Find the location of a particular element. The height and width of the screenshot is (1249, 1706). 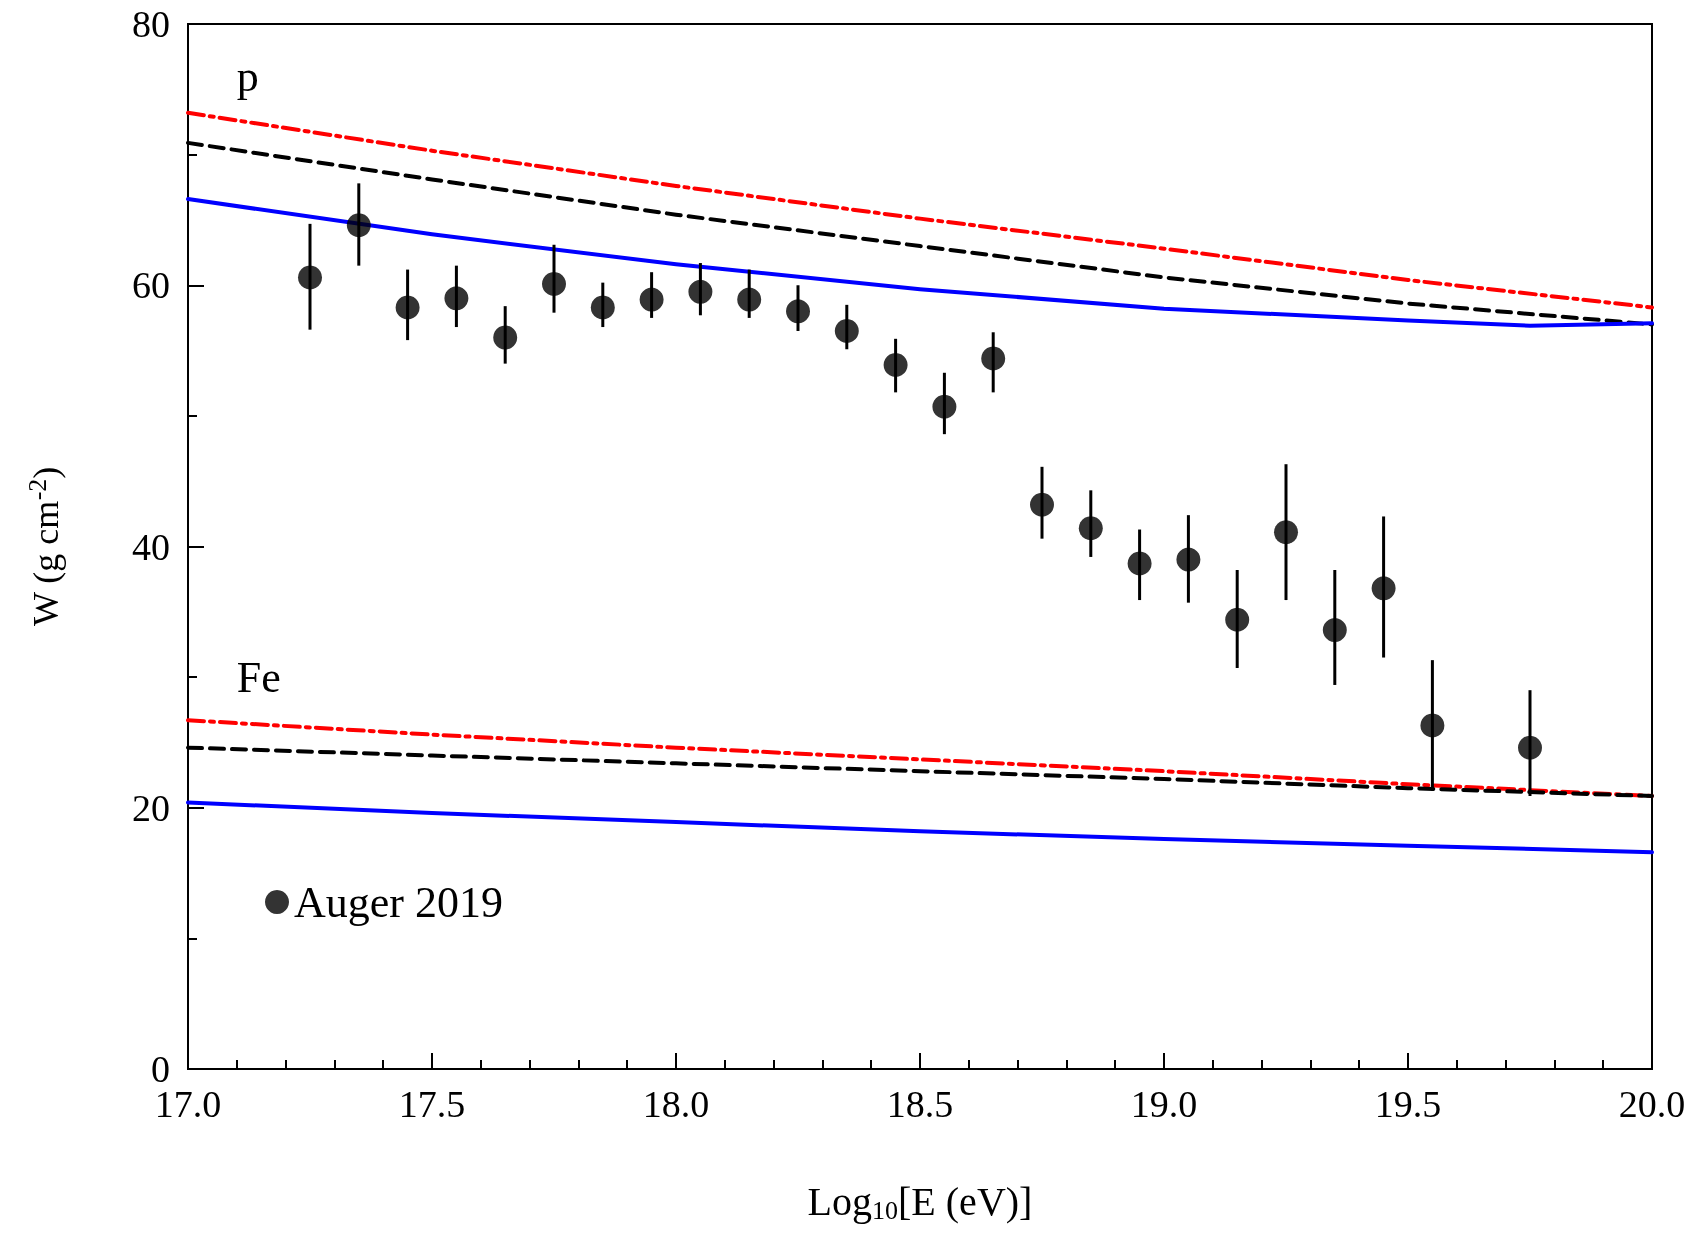

x-tick-label: 18.0 is located at coordinates (676, 1104).